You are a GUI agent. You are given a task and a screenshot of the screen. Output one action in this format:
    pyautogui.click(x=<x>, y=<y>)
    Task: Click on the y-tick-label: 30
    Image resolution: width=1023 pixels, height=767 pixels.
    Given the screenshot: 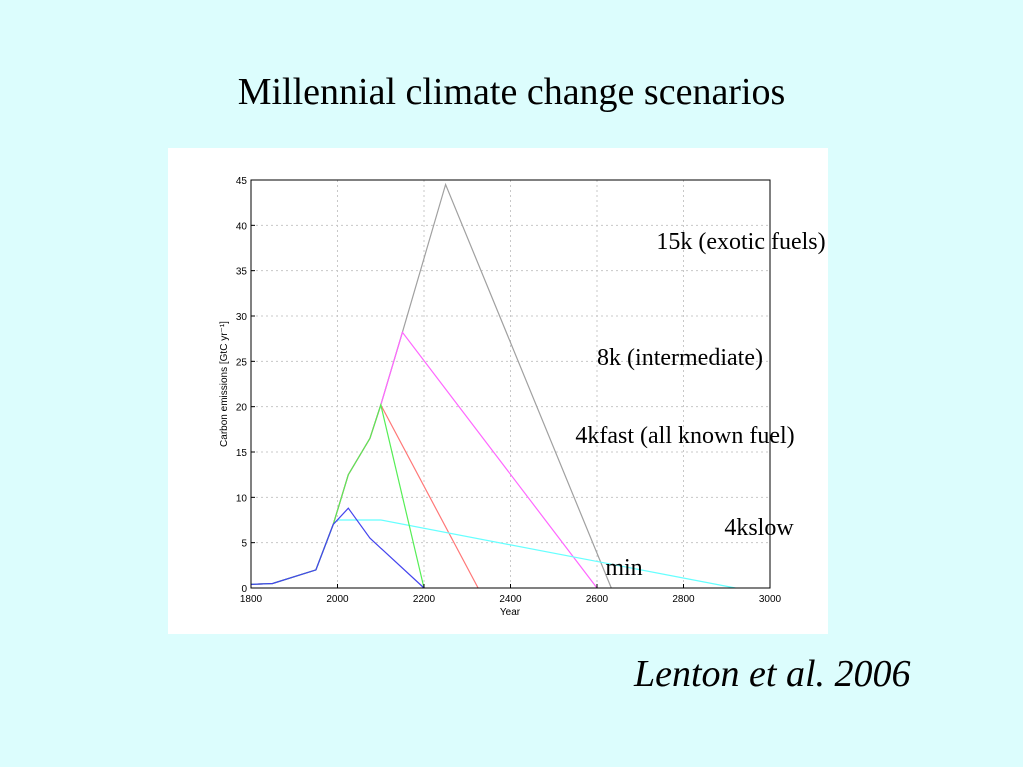 What is the action you would take?
    pyautogui.click(x=242, y=317)
    